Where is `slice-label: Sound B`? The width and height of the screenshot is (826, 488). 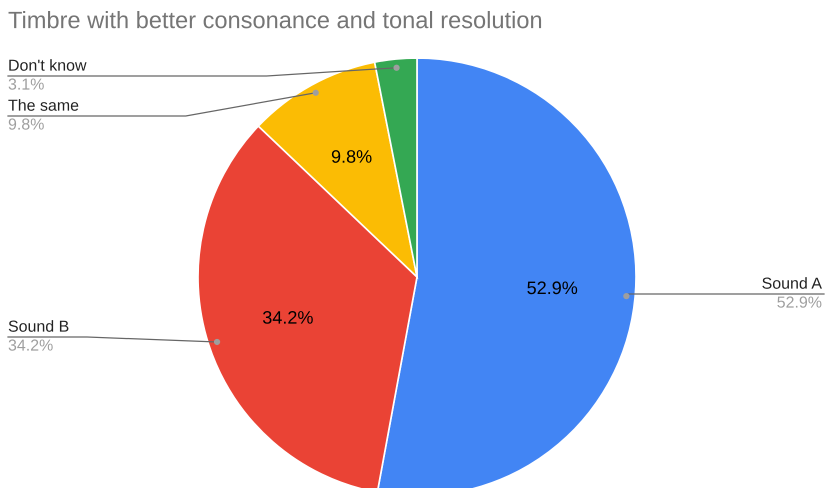 slice-label: Sound B is located at coordinates (38, 326).